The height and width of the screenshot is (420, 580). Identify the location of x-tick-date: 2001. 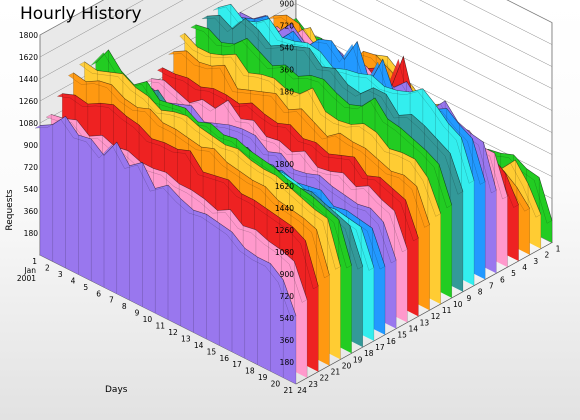
(26, 278).